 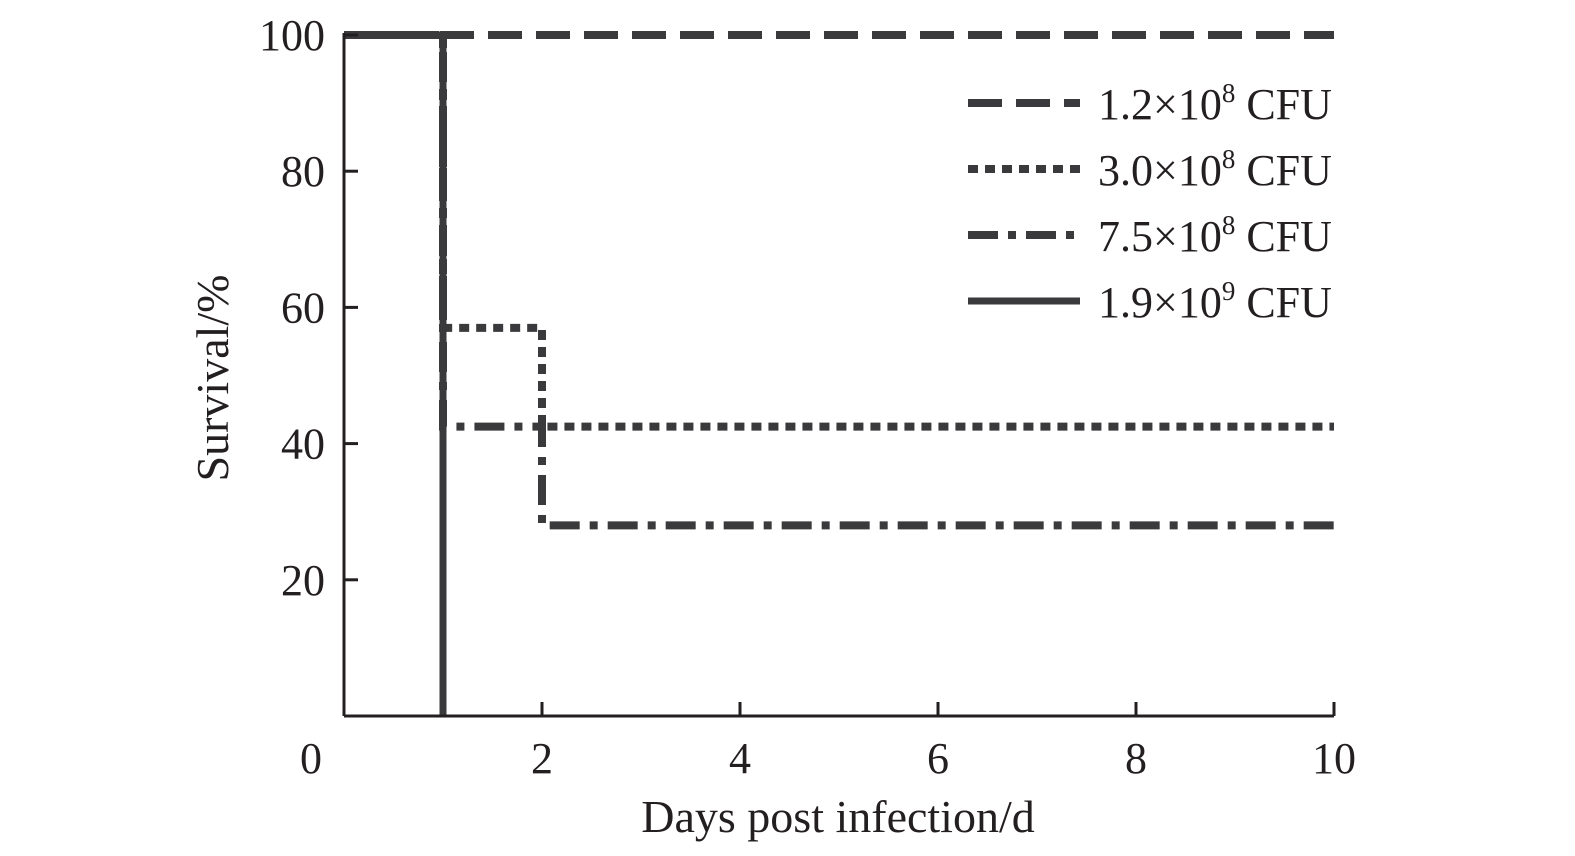 I want to click on x-tick-label: 6, so click(x=938, y=758).